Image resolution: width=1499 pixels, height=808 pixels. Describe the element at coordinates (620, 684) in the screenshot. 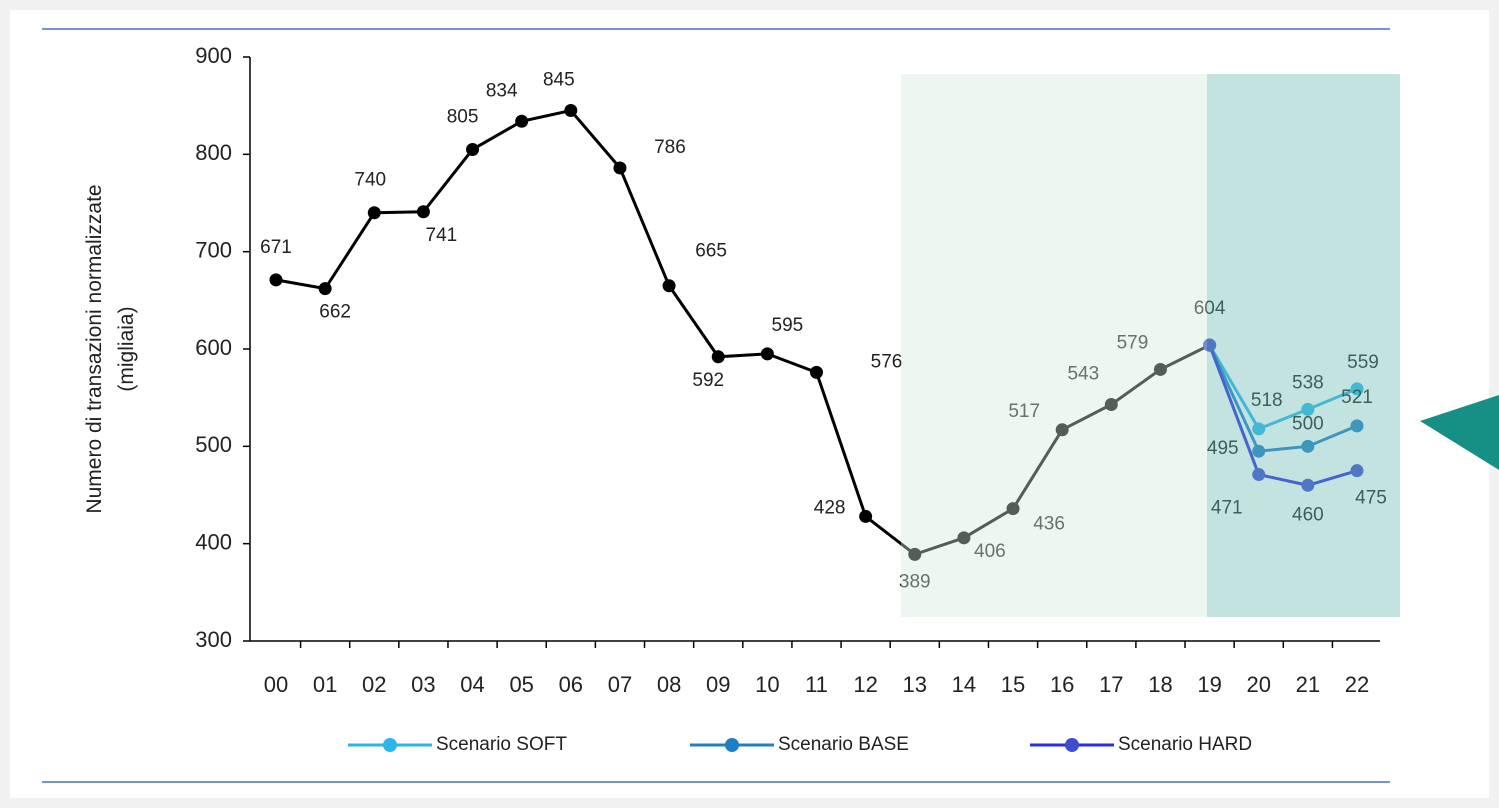

I see `x-tick-label: 07` at that location.